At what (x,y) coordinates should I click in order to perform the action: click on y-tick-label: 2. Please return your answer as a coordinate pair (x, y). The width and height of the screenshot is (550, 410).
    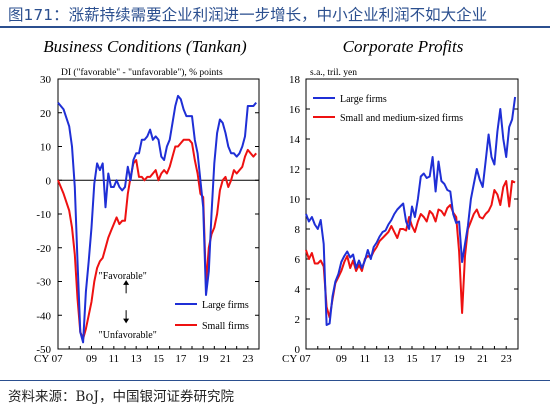
    Looking at the image, I should click on (298, 320).